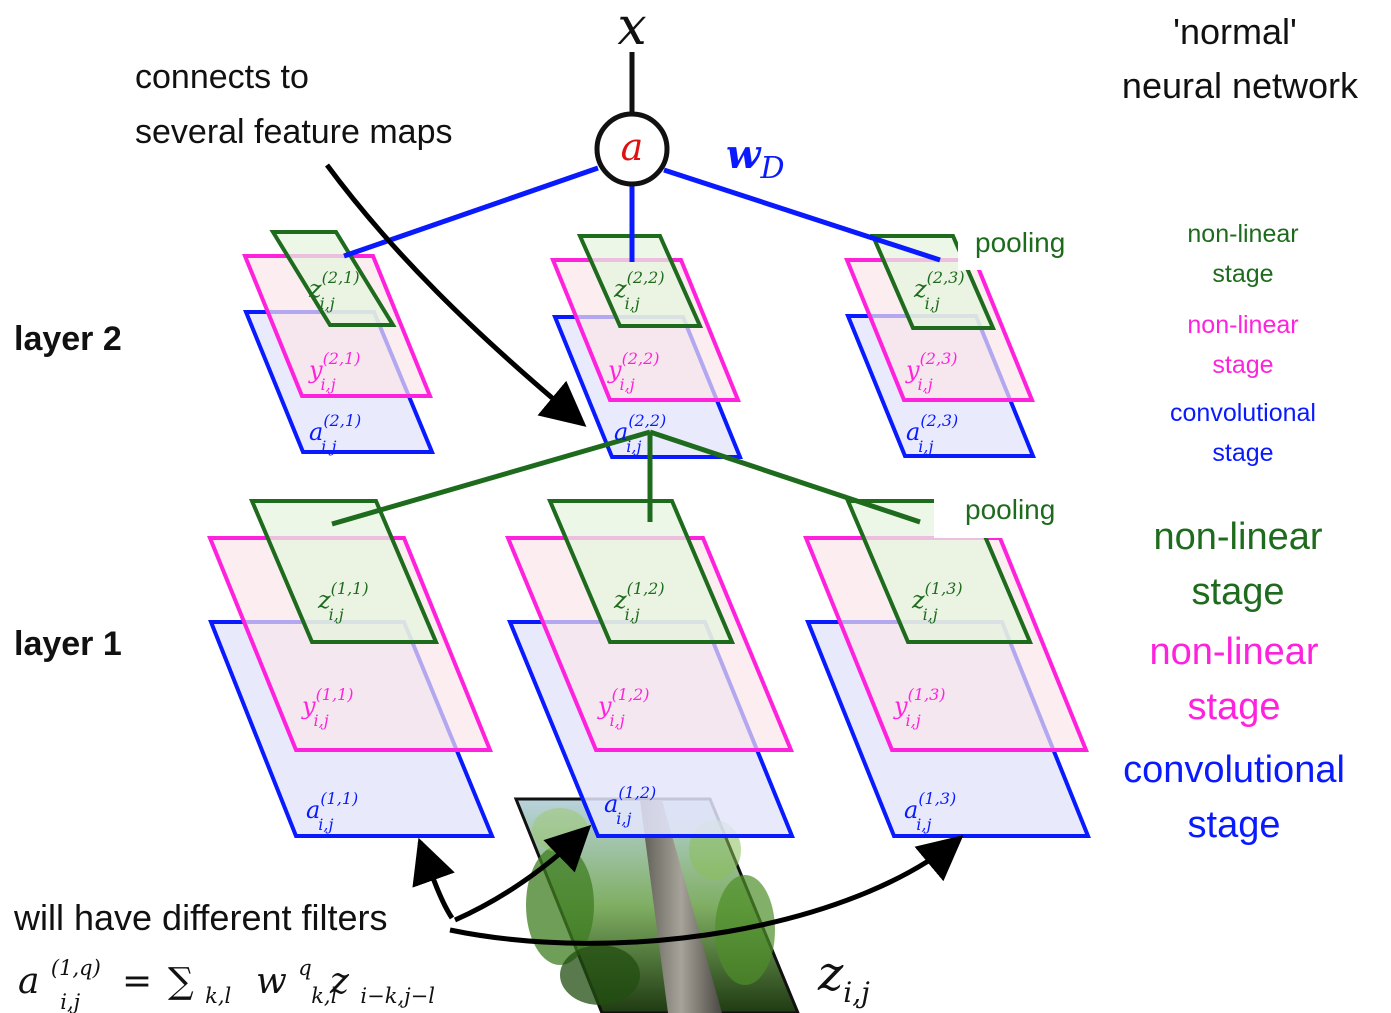  Describe the element at coordinates (633, 371) in the screenshot. I see `map-label: y(2,2) i,j` at that location.